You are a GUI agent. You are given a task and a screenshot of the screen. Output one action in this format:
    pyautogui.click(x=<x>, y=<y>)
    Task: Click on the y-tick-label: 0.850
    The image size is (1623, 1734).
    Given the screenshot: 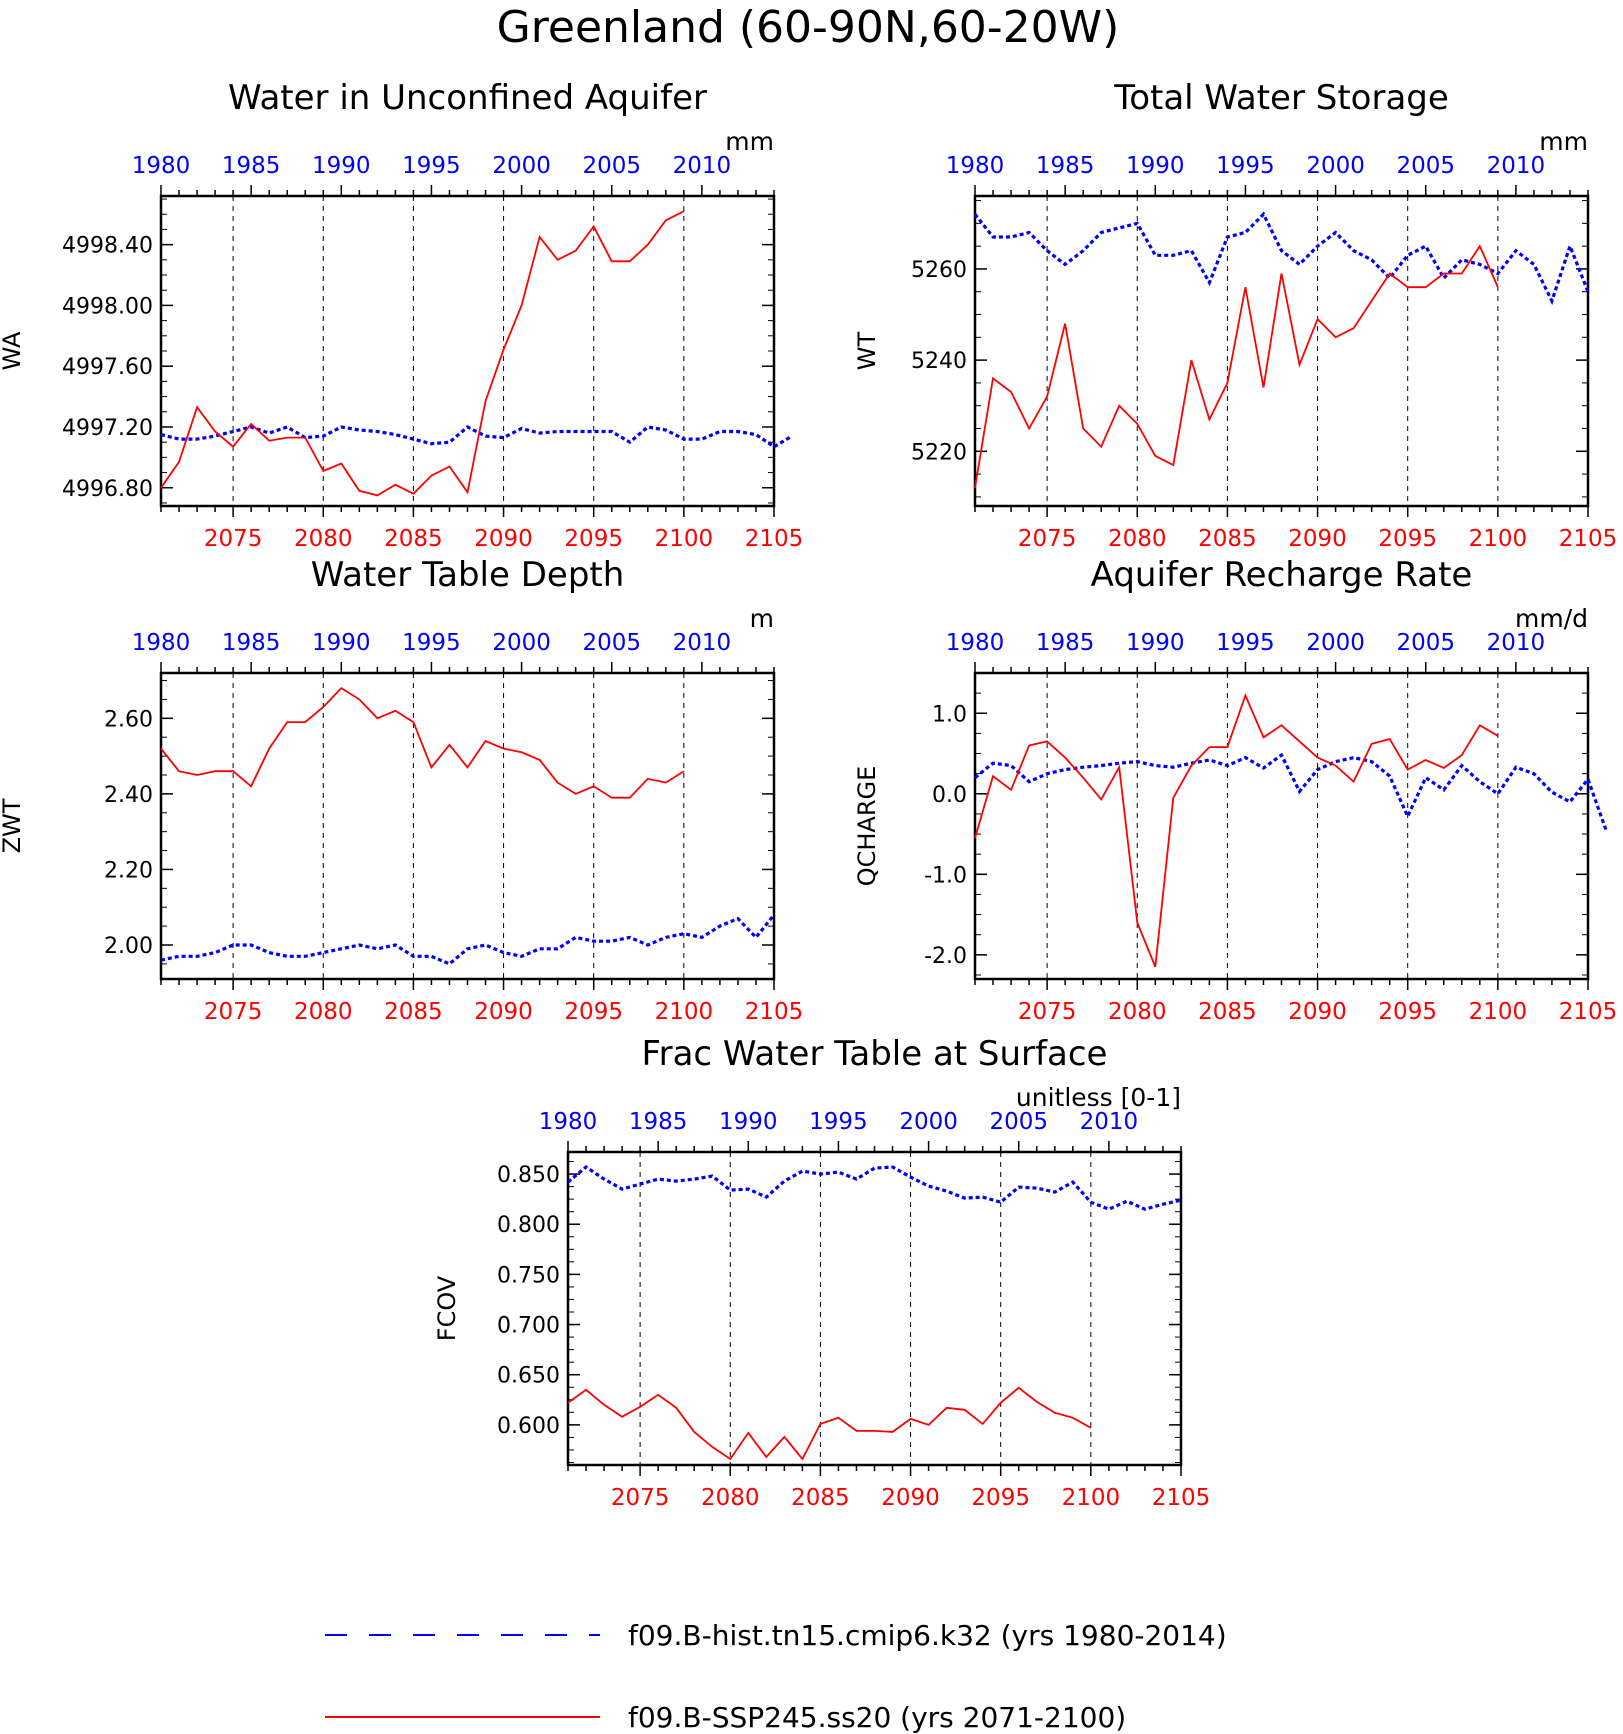 What is the action you would take?
    pyautogui.click(x=528, y=1175)
    